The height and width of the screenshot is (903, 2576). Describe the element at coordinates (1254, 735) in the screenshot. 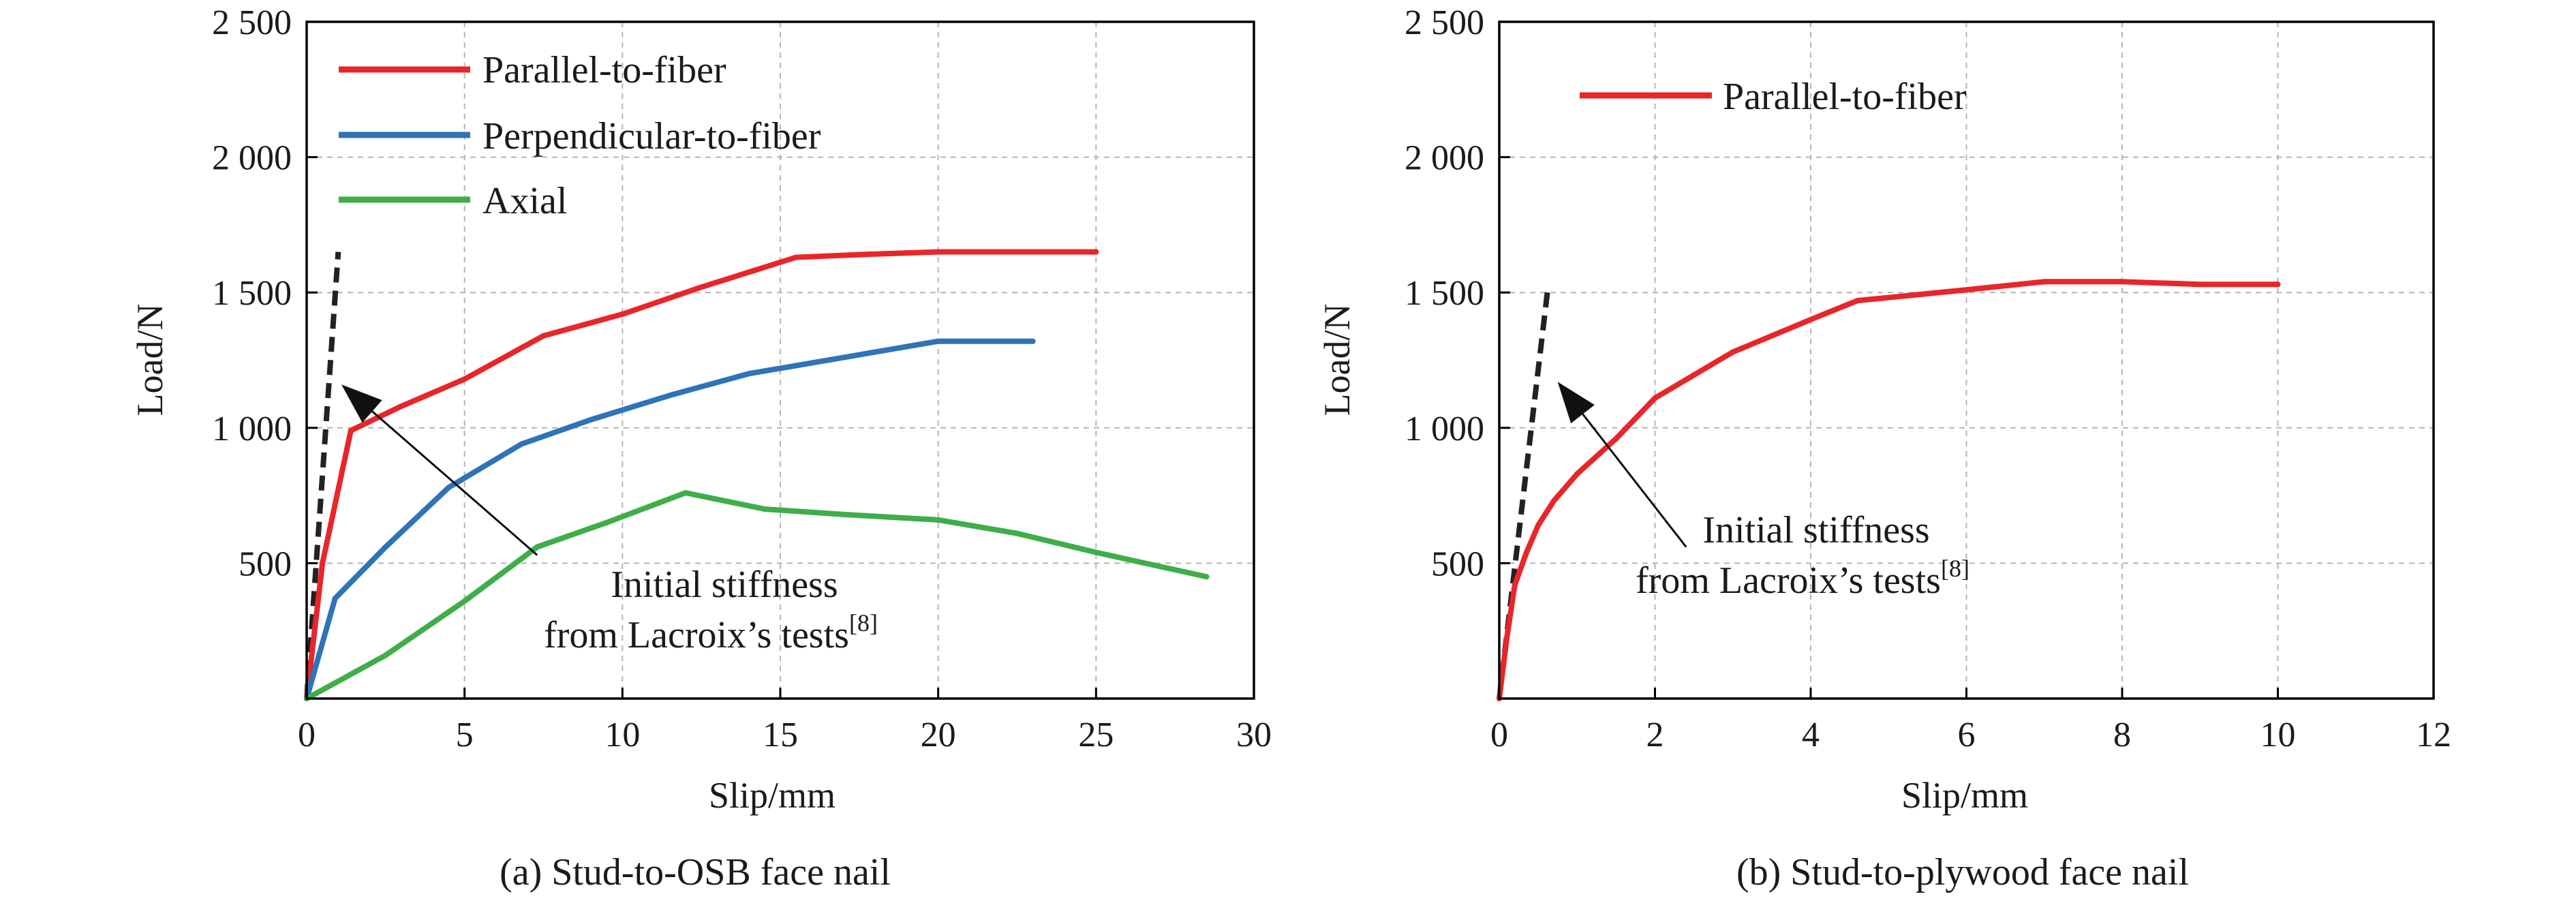

I see `x-tick-label: 30` at that location.